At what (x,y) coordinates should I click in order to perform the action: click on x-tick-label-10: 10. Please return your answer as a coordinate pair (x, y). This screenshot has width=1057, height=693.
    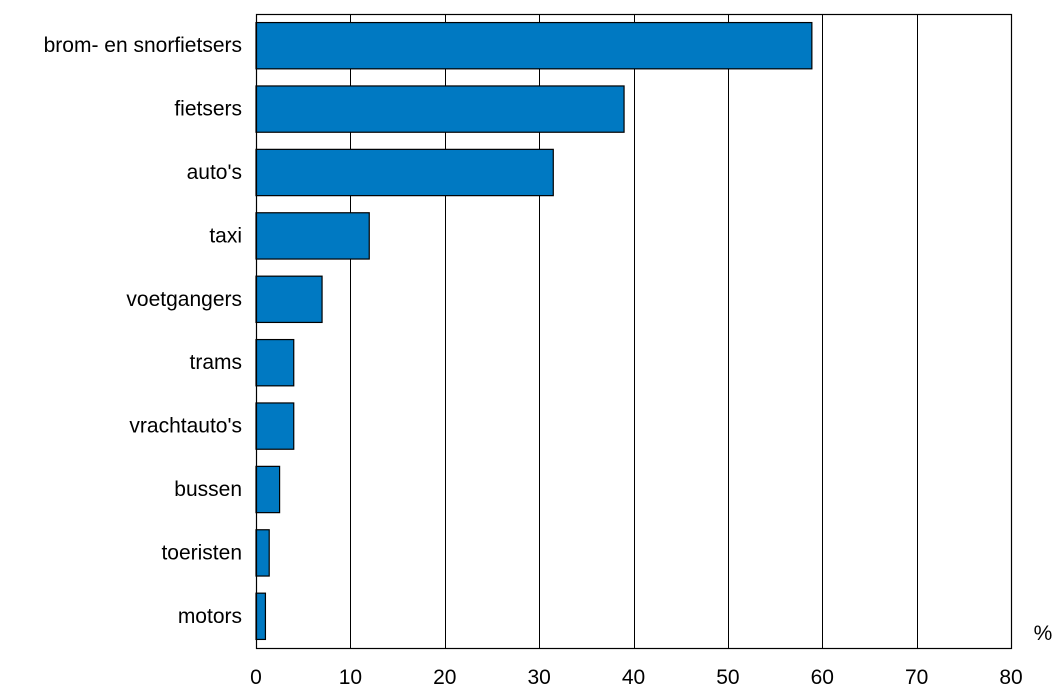
    Looking at the image, I should click on (350, 677).